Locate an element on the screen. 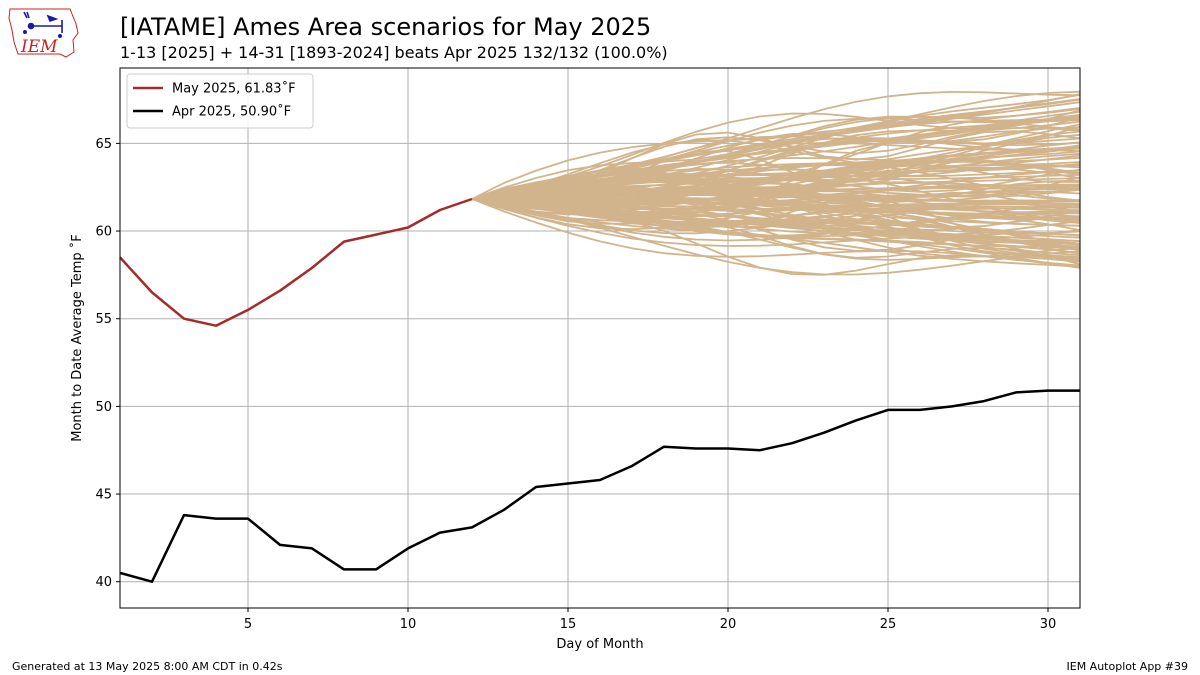  logo-text: IEM is located at coordinates (39, 47).